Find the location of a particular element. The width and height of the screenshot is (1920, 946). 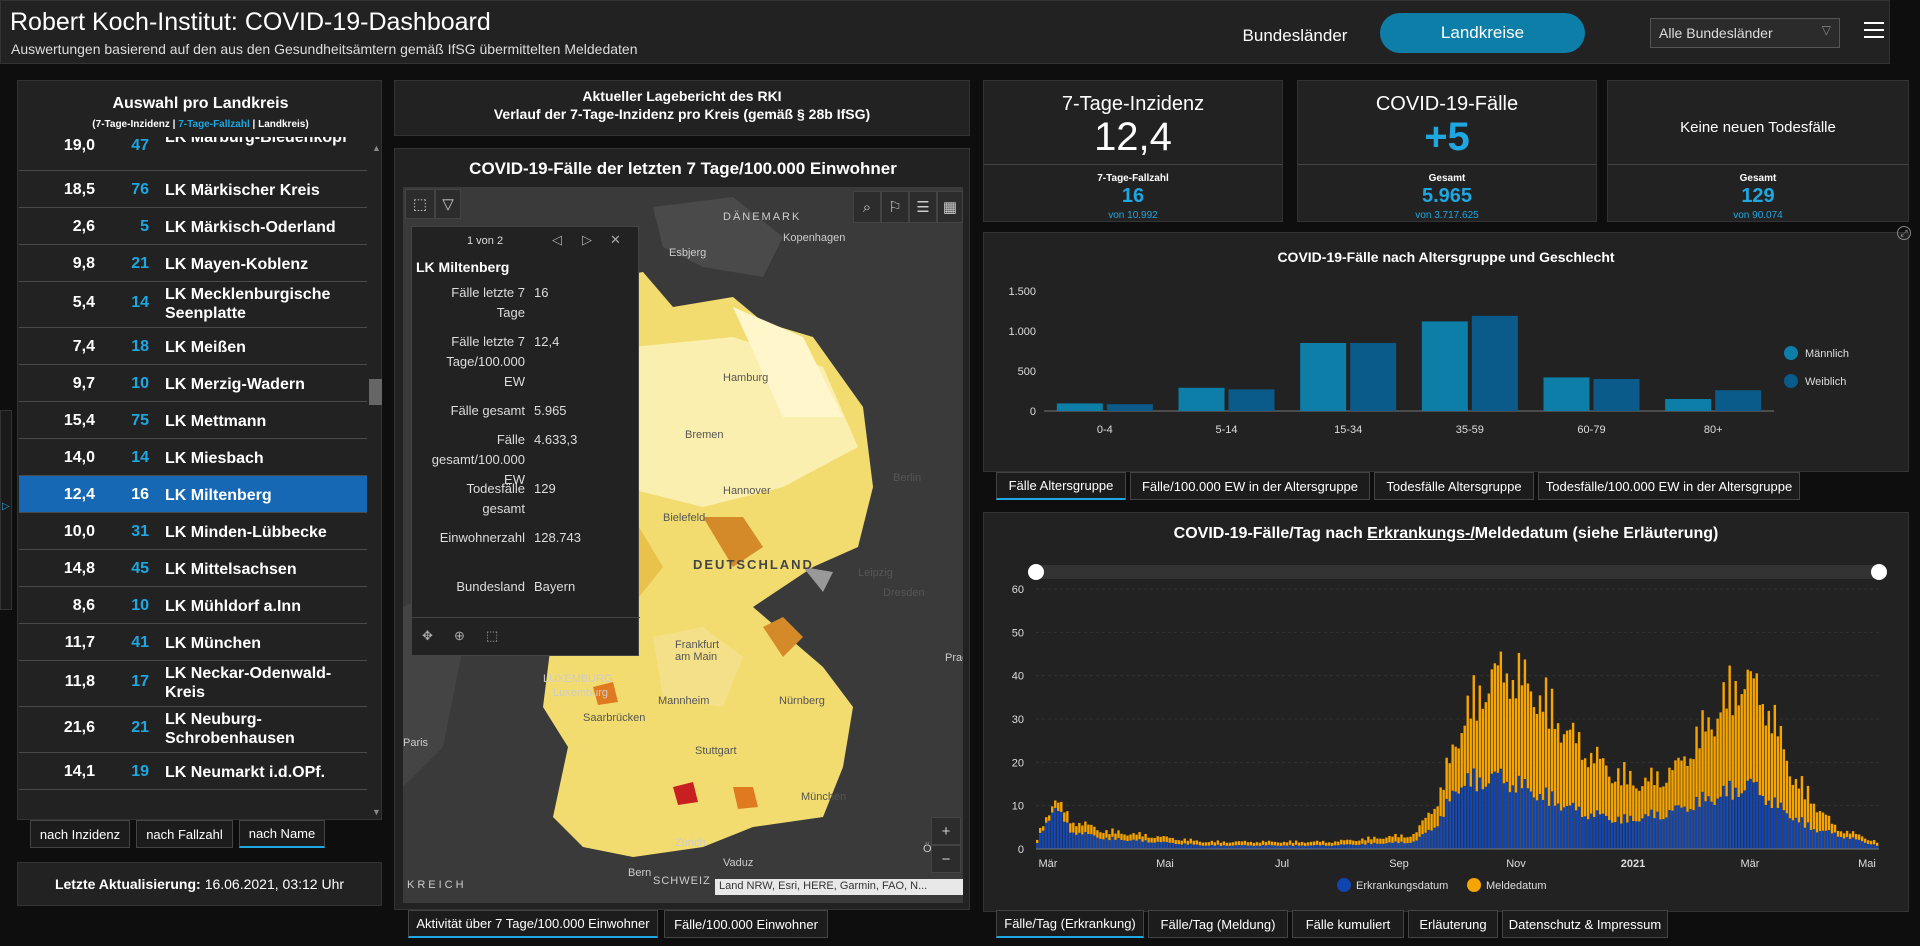

bundesland-select: Alle Bundesländer ▽ is located at coordinates (1745, 33).